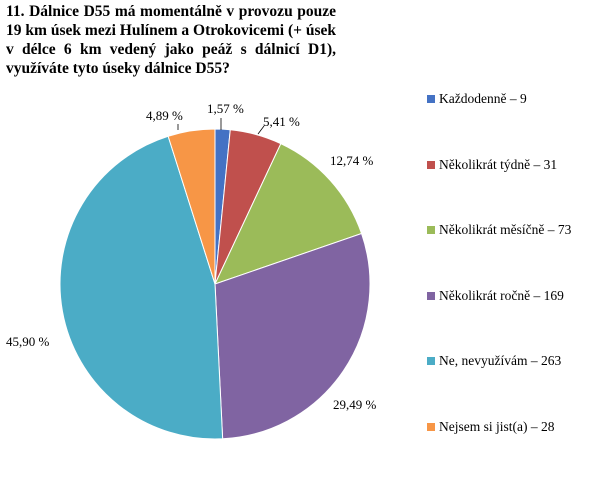  I want to click on legend-item: Několikrát týdně – 31, so click(499, 165).